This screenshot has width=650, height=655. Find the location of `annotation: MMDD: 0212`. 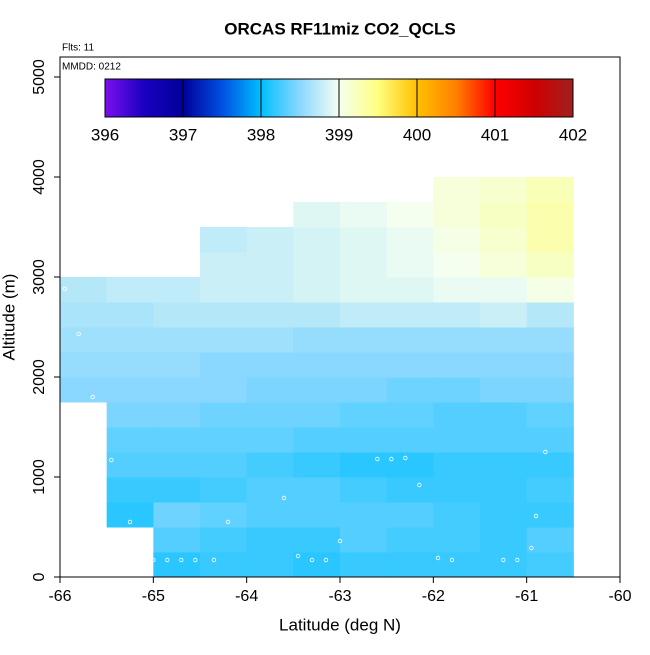

annotation: MMDD: 0212 is located at coordinates (91, 67).